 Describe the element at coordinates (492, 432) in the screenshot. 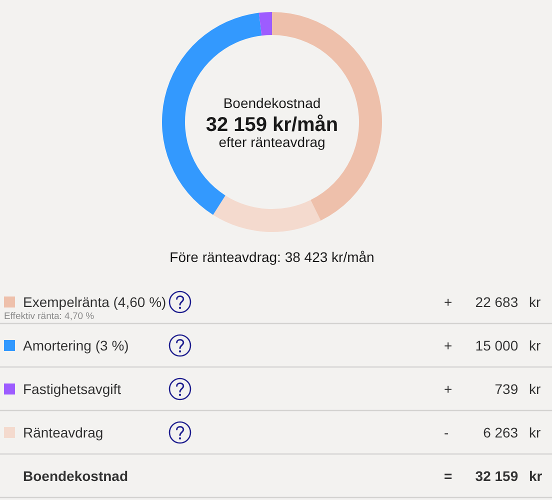

I see `text: - 6 263 kr` at that location.